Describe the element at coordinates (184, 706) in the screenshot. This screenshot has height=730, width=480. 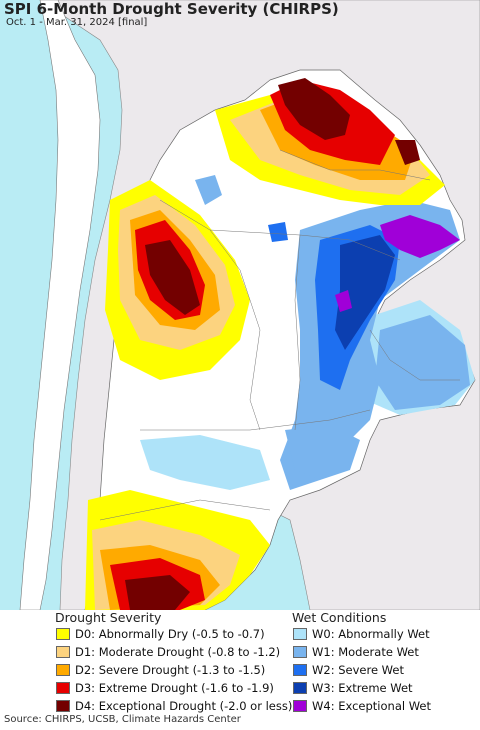
I see `legend-label-d4: D4: Exceptional Drought (-2.0 or less)` at that location.